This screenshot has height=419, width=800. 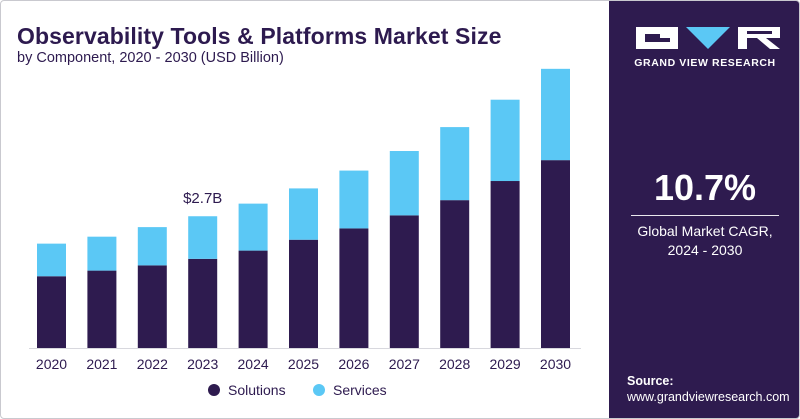 What do you see at coordinates (152, 306) in the screenshot?
I see `bar-solutions-2022` at bounding box center [152, 306].